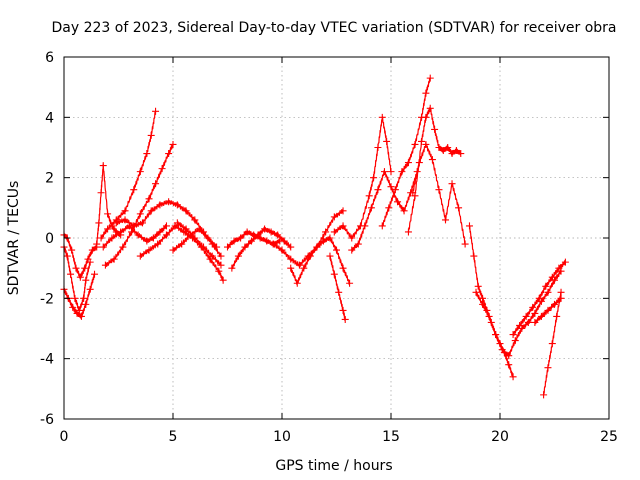 This screenshot has width=640, height=480. What do you see at coordinates (49, 179) in the screenshot?
I see `y-tick-label: 2` at bounding box center [49, 179].